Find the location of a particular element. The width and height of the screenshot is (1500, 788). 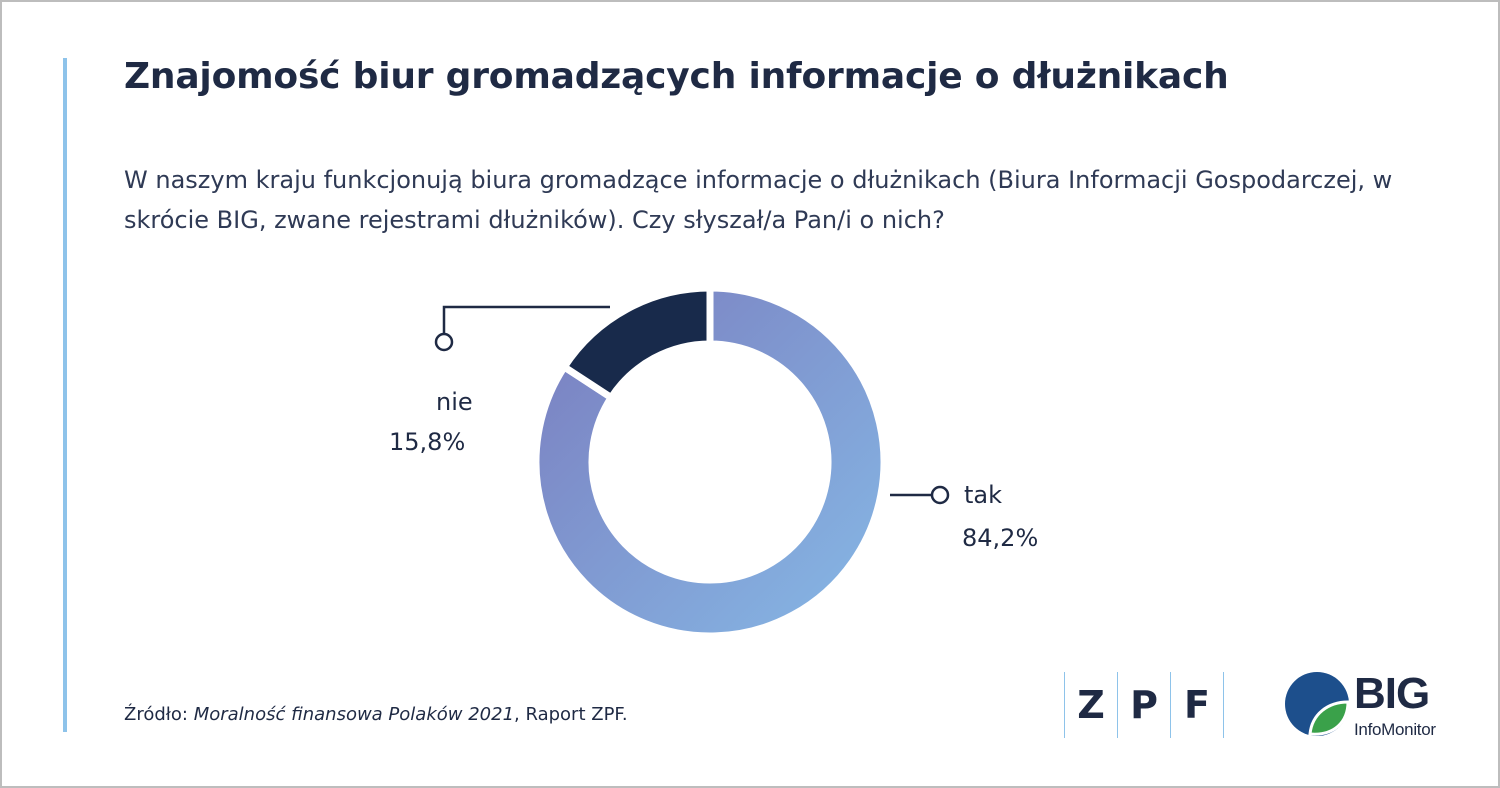

zpf-logo: Z P F is located at coordinates (1144, 705).